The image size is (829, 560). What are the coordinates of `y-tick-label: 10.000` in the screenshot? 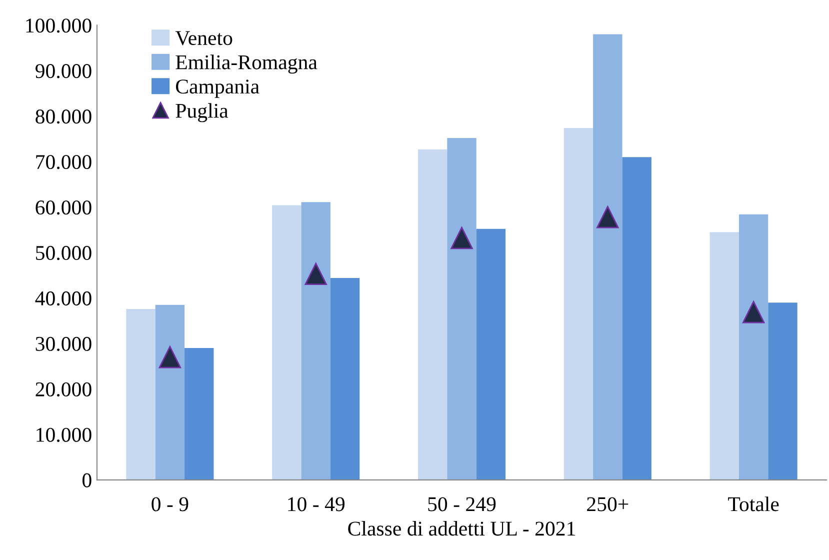 It's located at (64, 435).